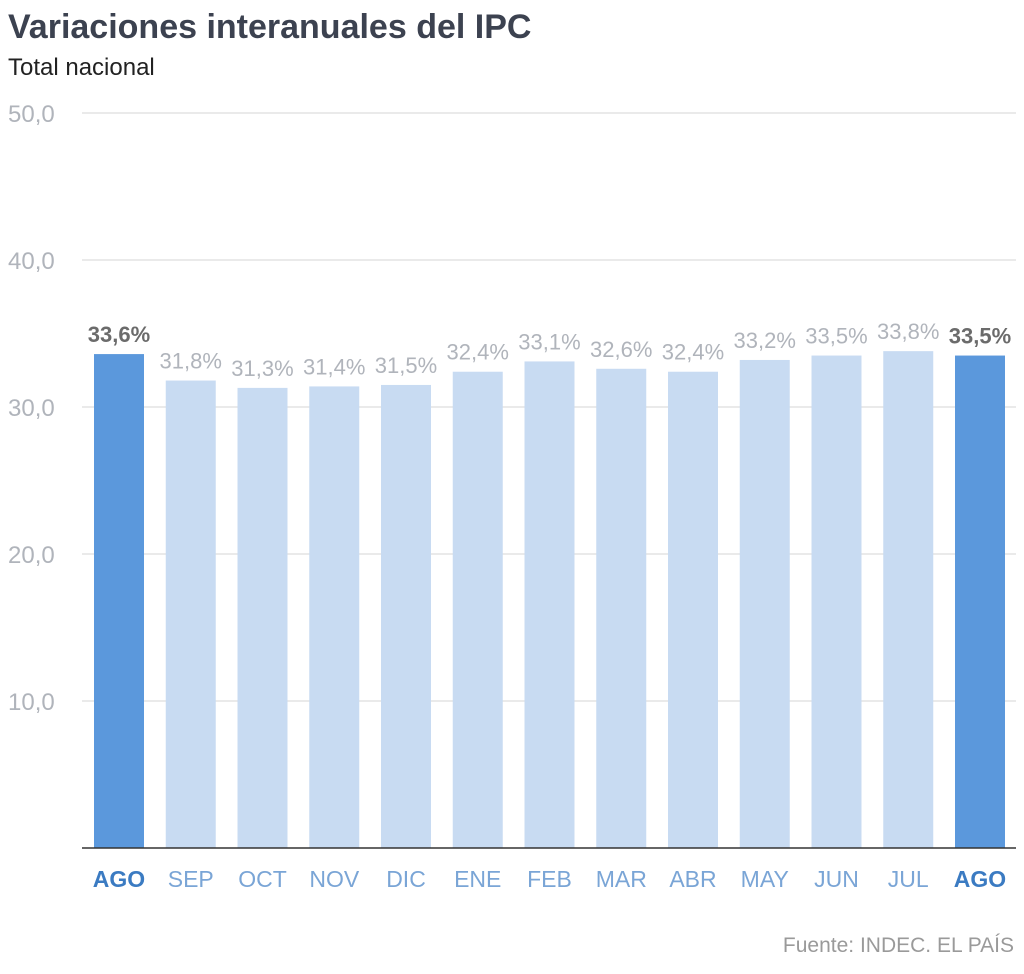 This screenshot has height=974, width=1024. I want to click on x-tick-label: DIC, so click(406, 879).